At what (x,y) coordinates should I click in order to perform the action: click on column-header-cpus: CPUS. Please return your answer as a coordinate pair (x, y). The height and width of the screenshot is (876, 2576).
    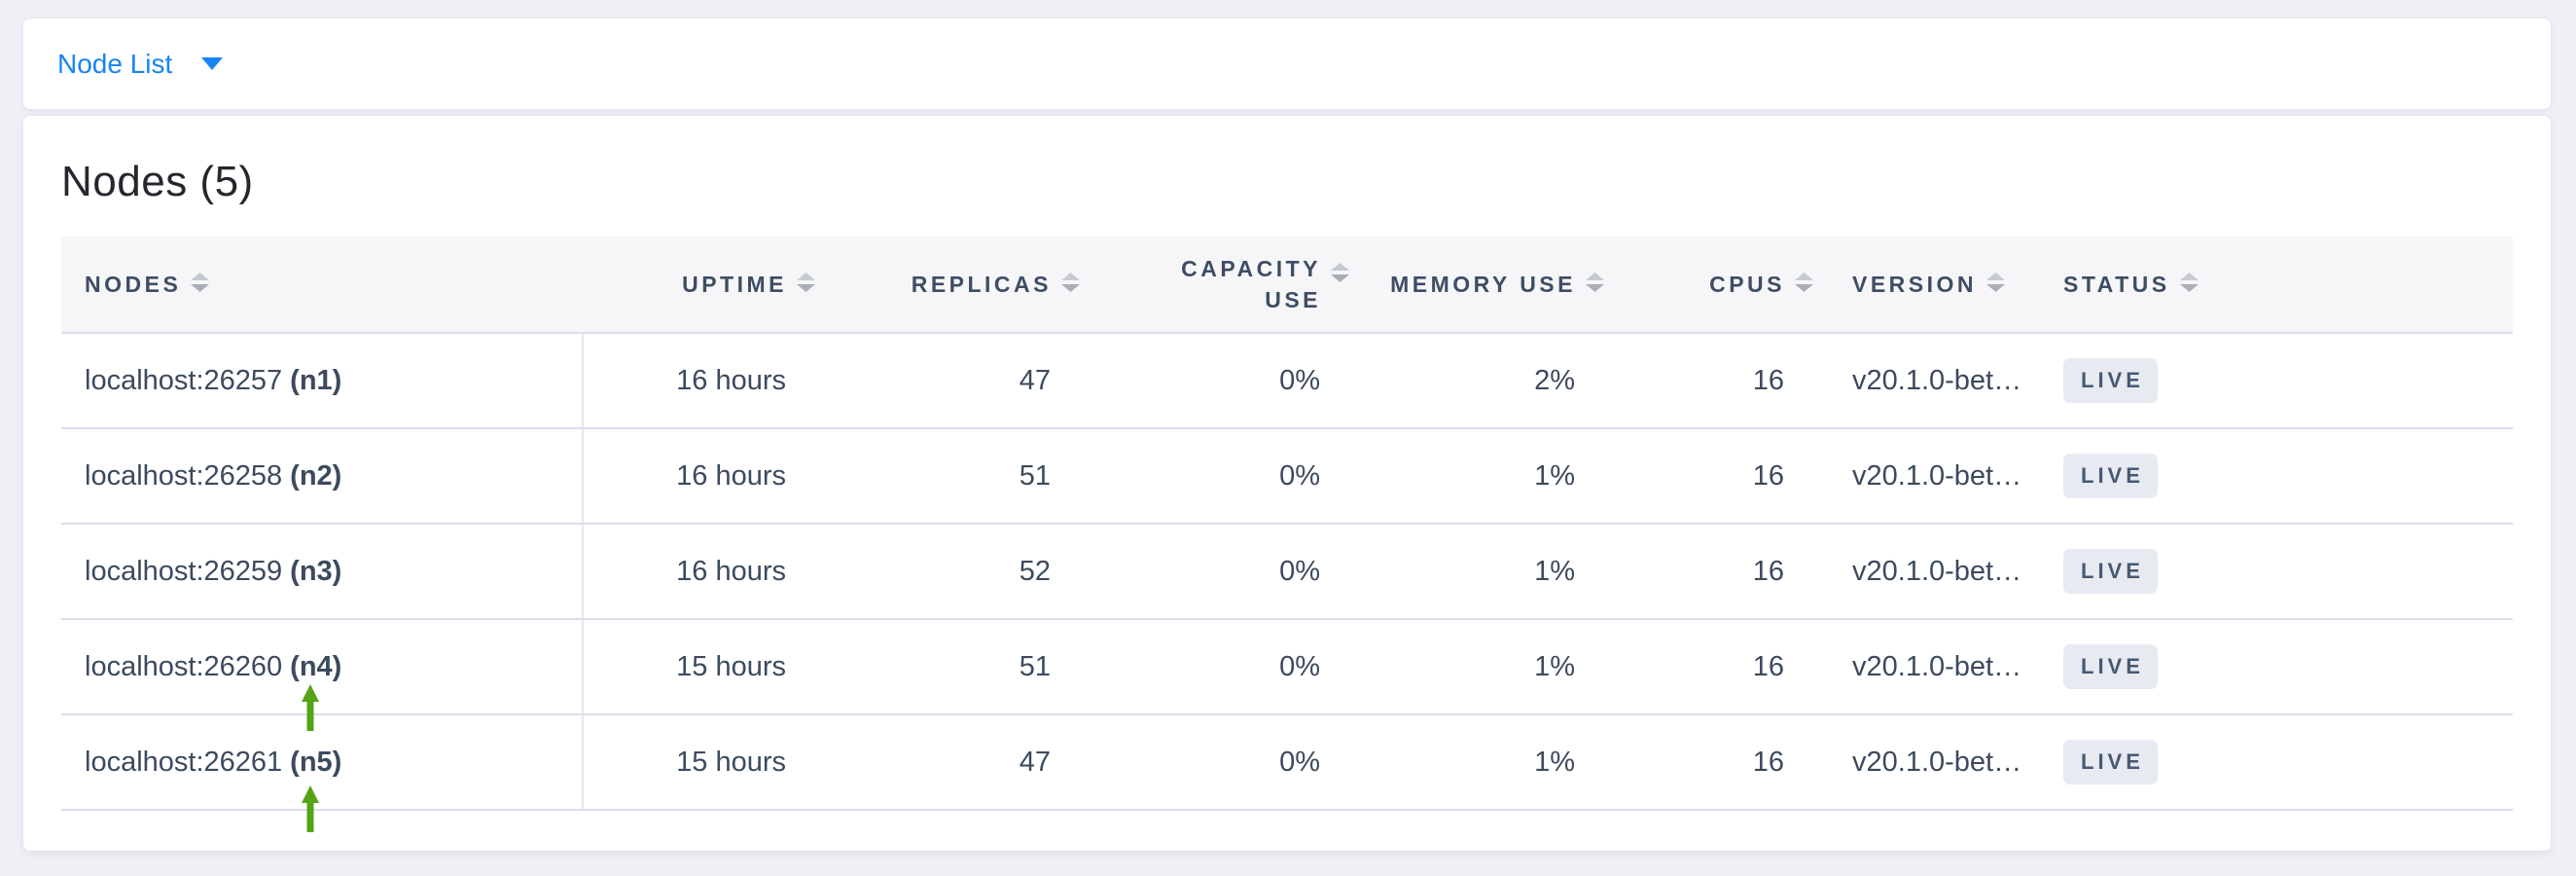
    Looking at the image, I should click on (1712, 285).